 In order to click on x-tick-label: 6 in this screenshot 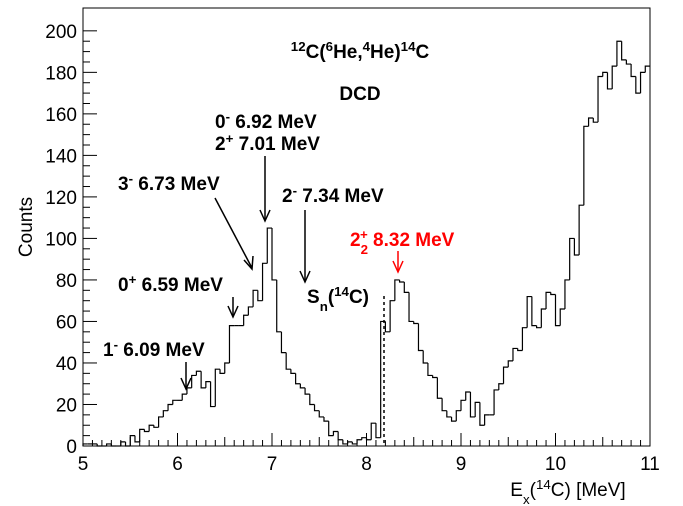, I will do `click(177, 464)`.